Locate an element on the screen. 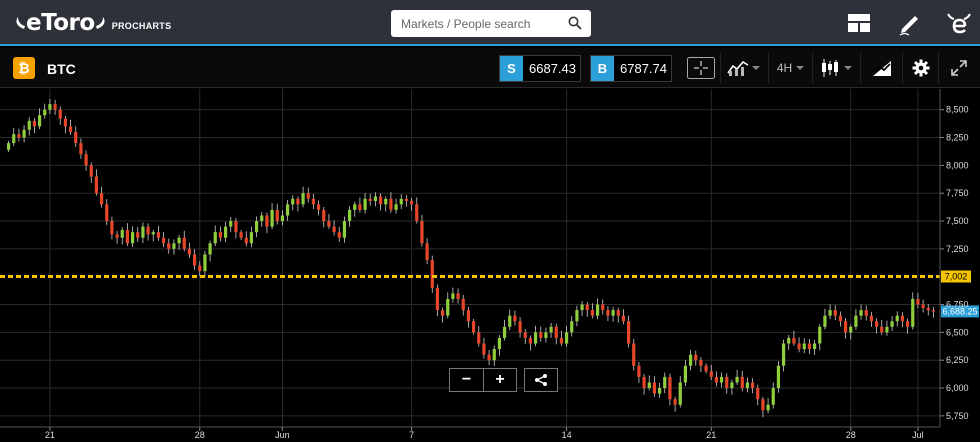  search-icon is located at coordinates (575, 23).